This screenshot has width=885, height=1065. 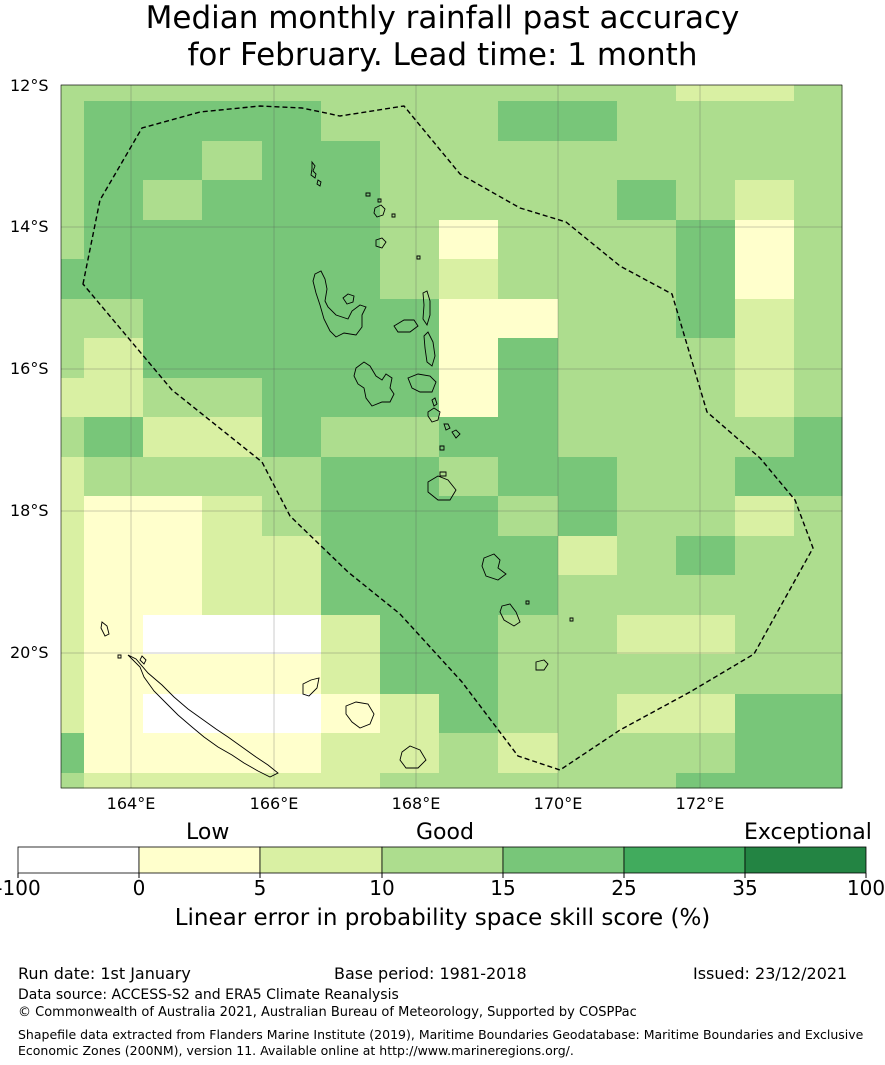 What do you see at coordinates (104, 973) in the screenshot?
I see `run-date: Run date: 1st January` at bounding box center [104, 973].